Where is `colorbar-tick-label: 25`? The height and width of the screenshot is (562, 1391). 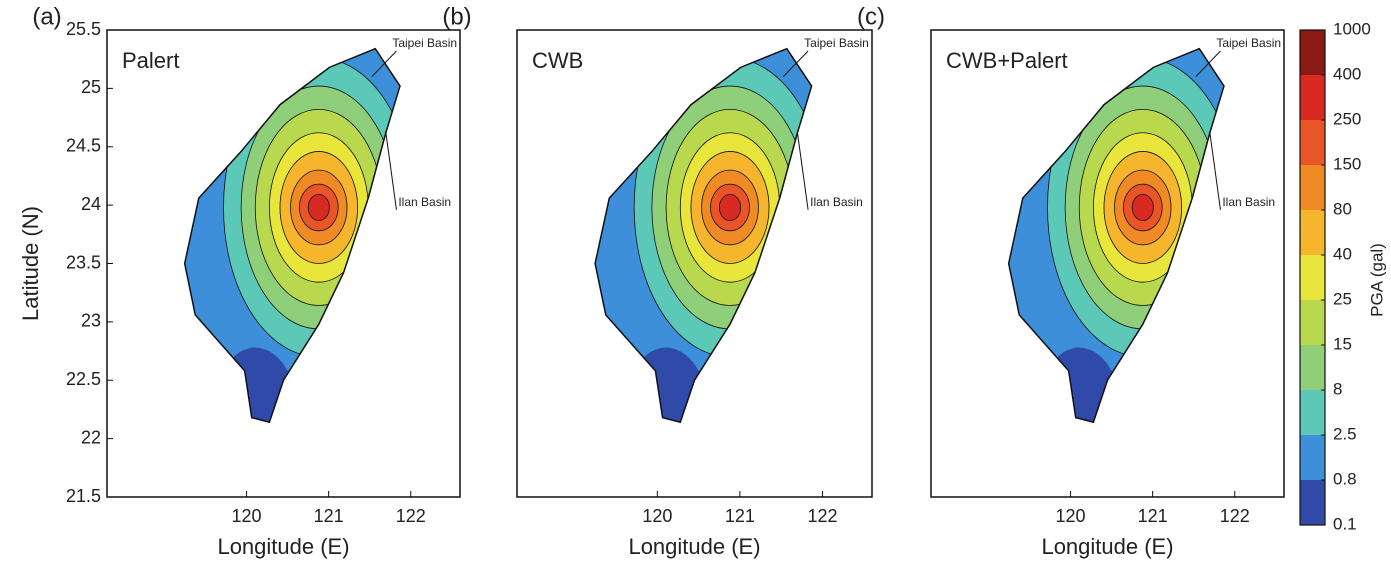
colorbar-tick-label: 25 is located at coordinates (1342, 298).